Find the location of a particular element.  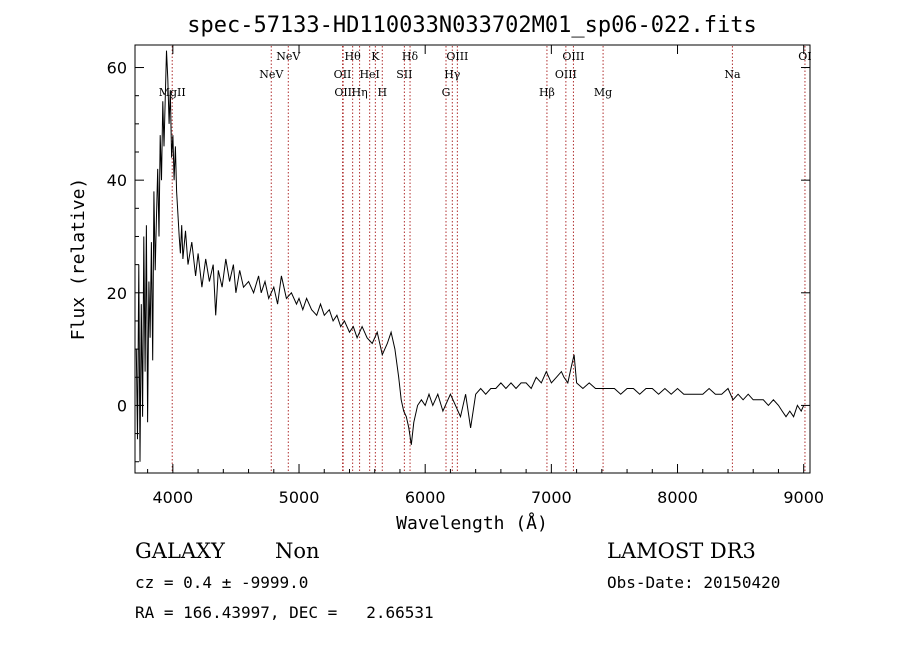

line-label-10: SII is located at coordinates (404, 74).